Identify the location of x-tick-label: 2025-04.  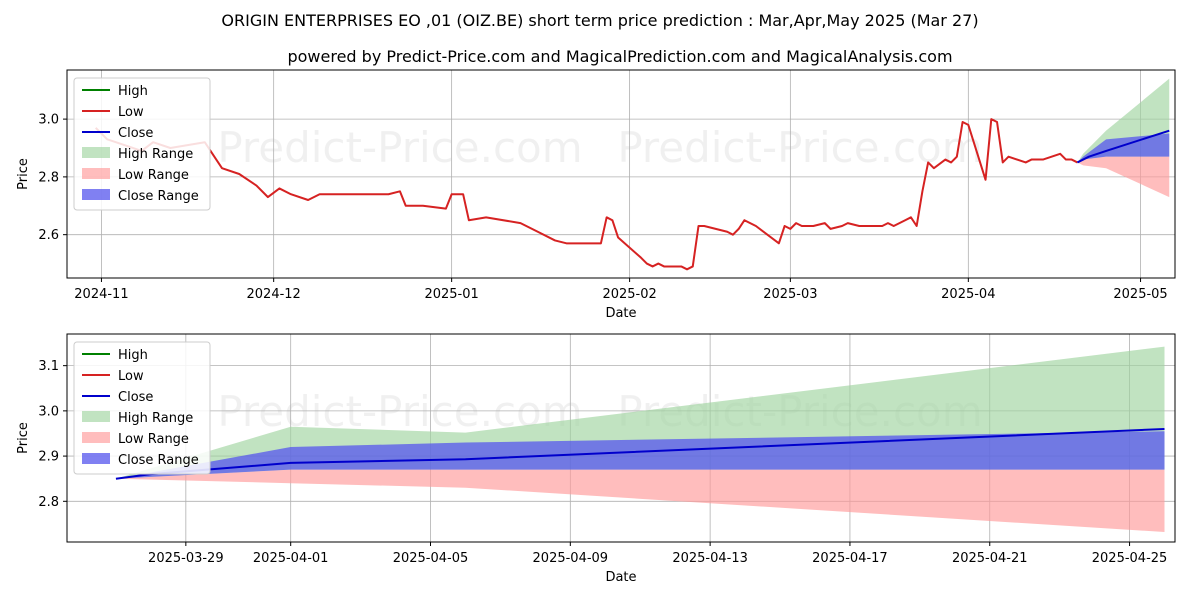
(968, 294).